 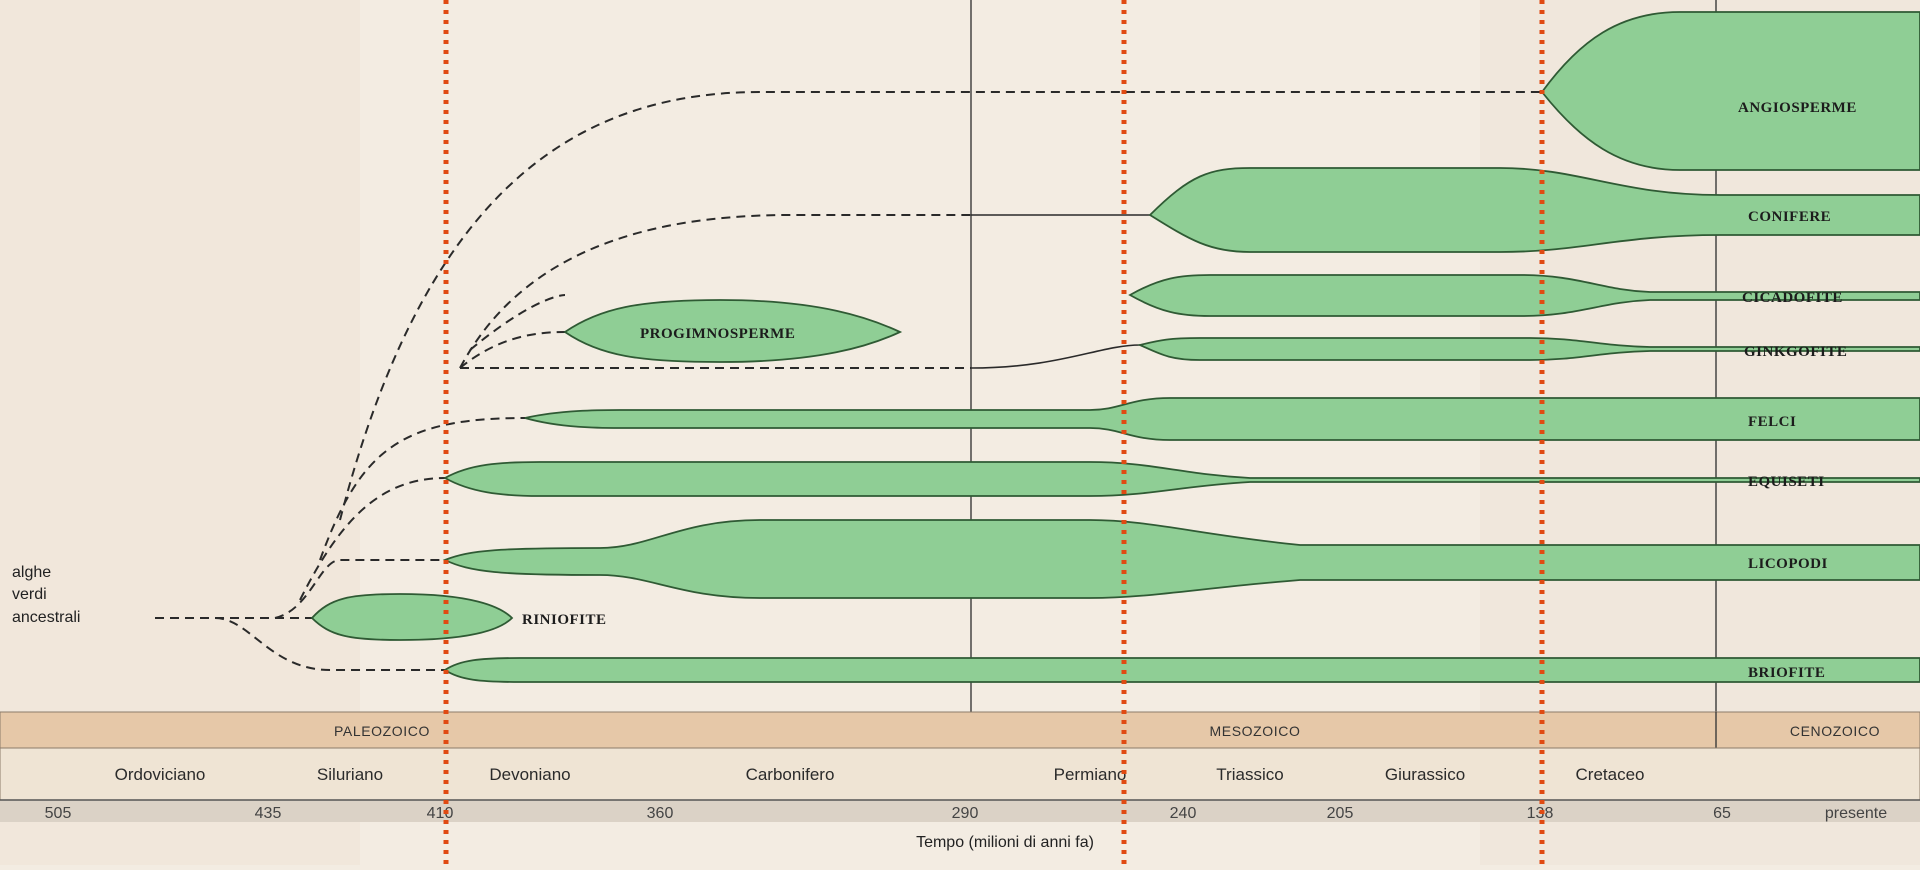 What do you see at coordinates (564, 620) in the screenshot?
I see `label-riniofite: RINIOFITE` at bounding box center [564, 620].